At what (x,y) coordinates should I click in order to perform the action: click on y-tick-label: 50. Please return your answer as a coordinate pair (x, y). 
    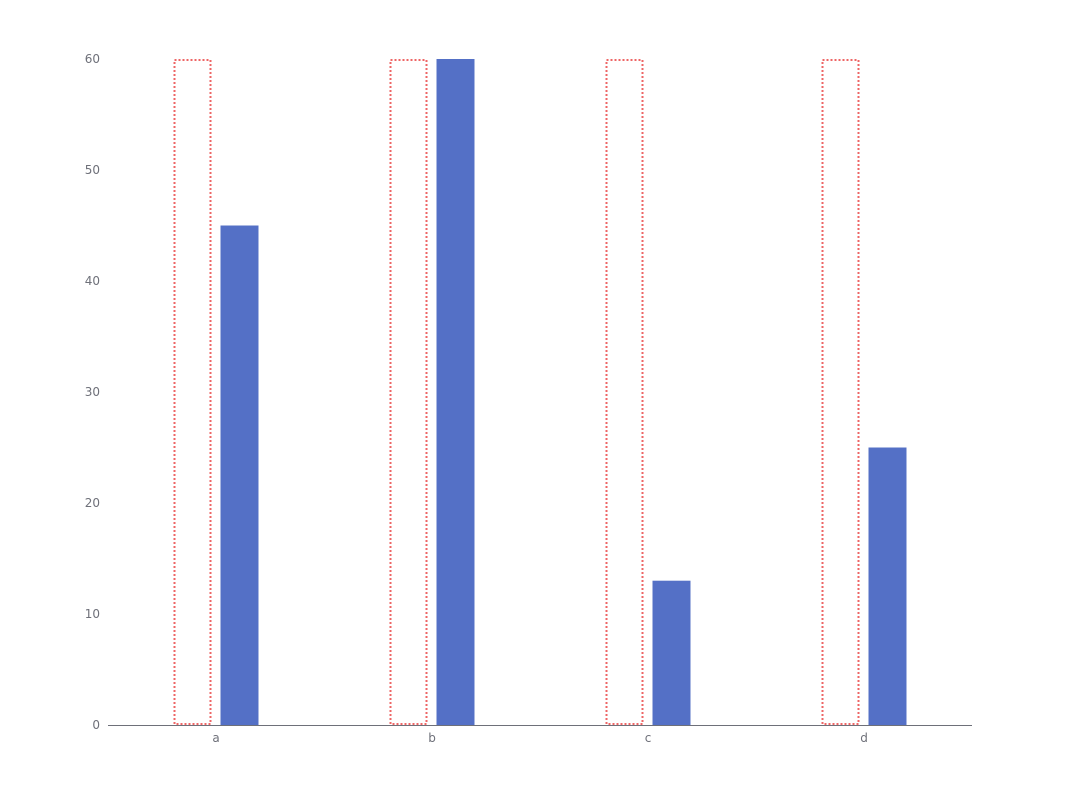
    Looking at the image, I should click on (92, 170).